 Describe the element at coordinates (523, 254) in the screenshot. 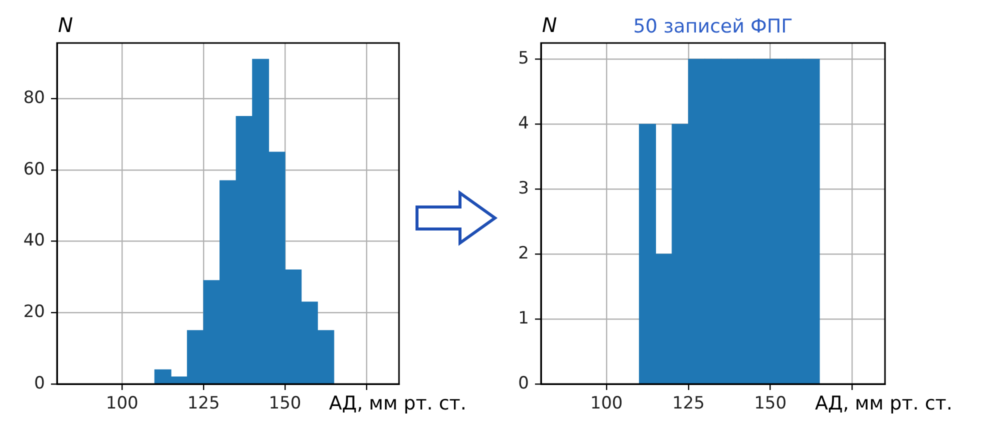

I see `y-tick-label: 2` at that location.